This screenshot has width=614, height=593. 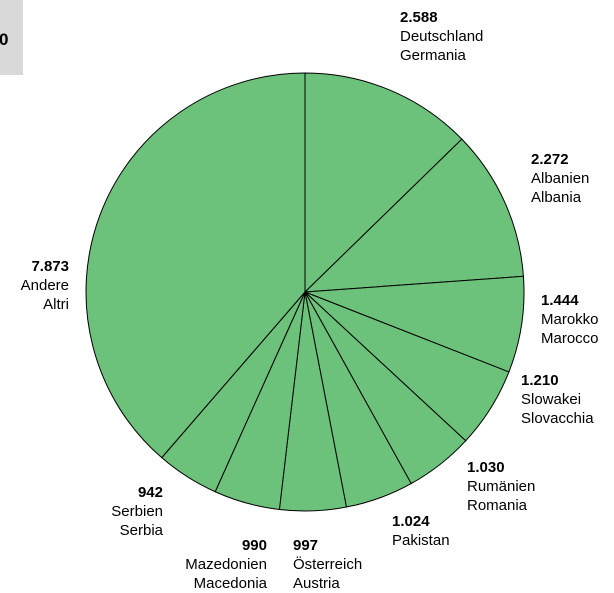 What do you see at coordinates (150, 492) in the screenshot?
I see `slice-value-label: 942` at bounding box center [150, 492].